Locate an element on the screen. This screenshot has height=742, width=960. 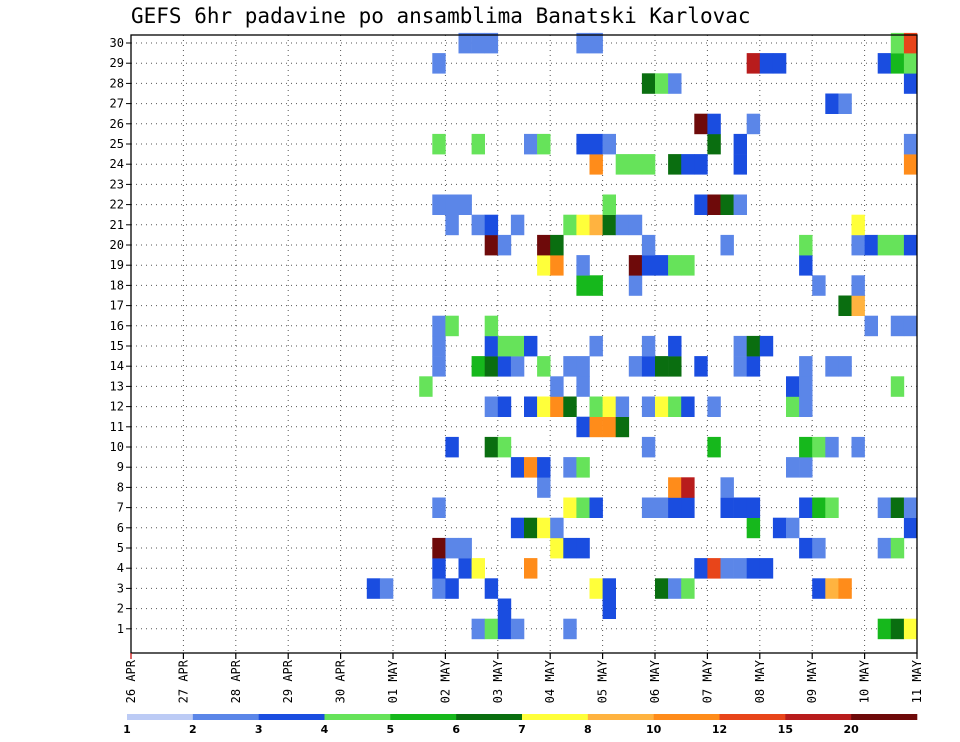
x-tick-label: 27 APR is located at coordinates (183, 681).